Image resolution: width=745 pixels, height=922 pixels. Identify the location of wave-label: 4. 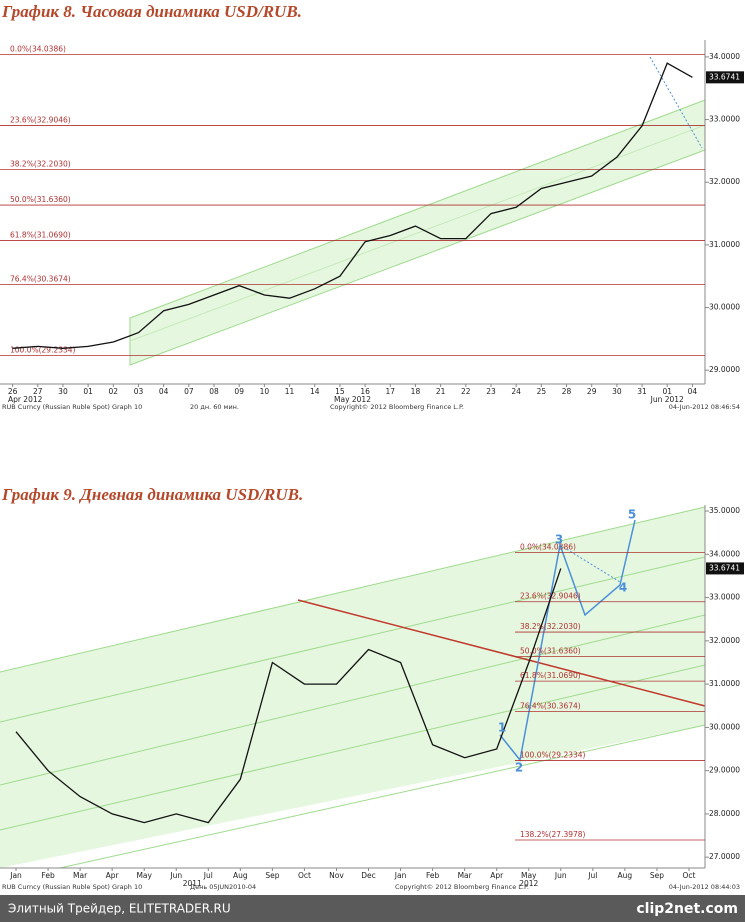
(623, 588).